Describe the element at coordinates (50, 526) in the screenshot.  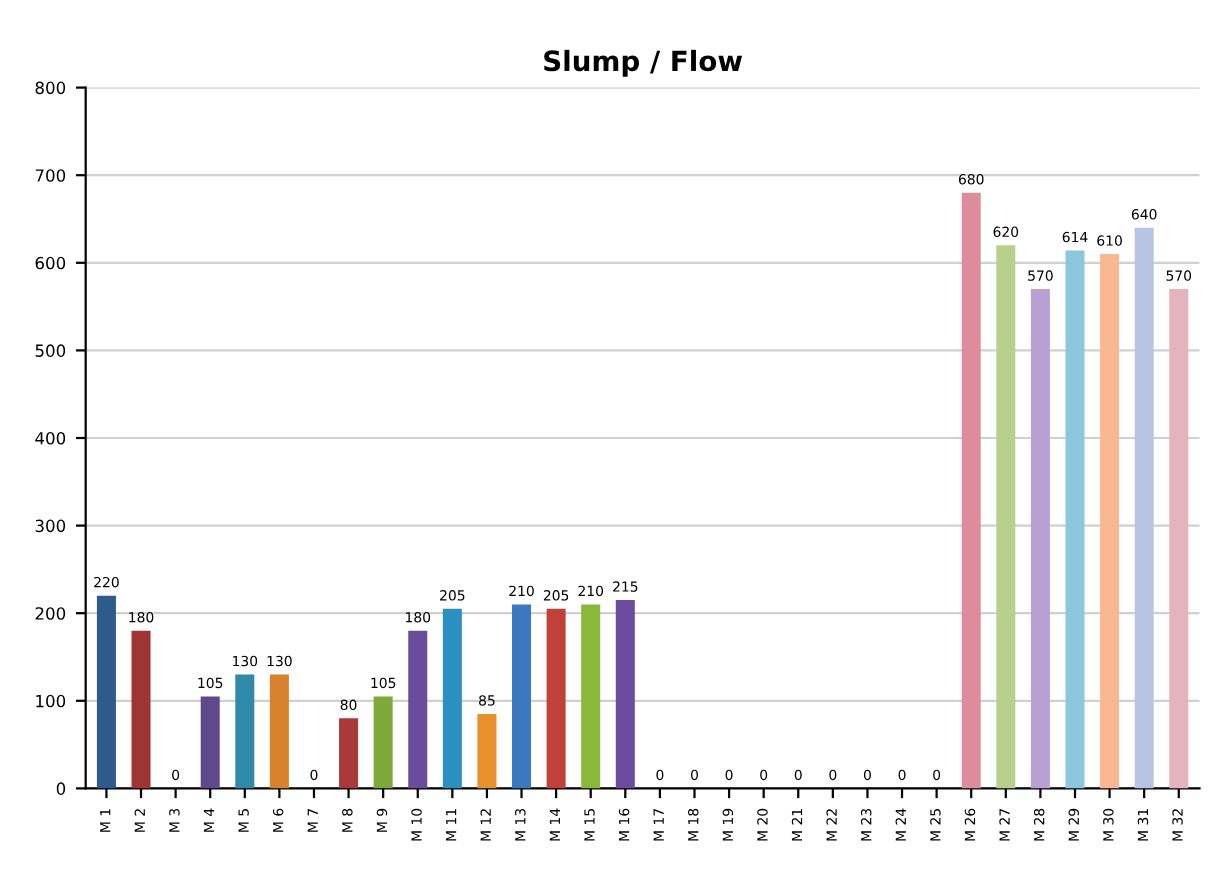
I see `y-tick-label: 300` at that location.